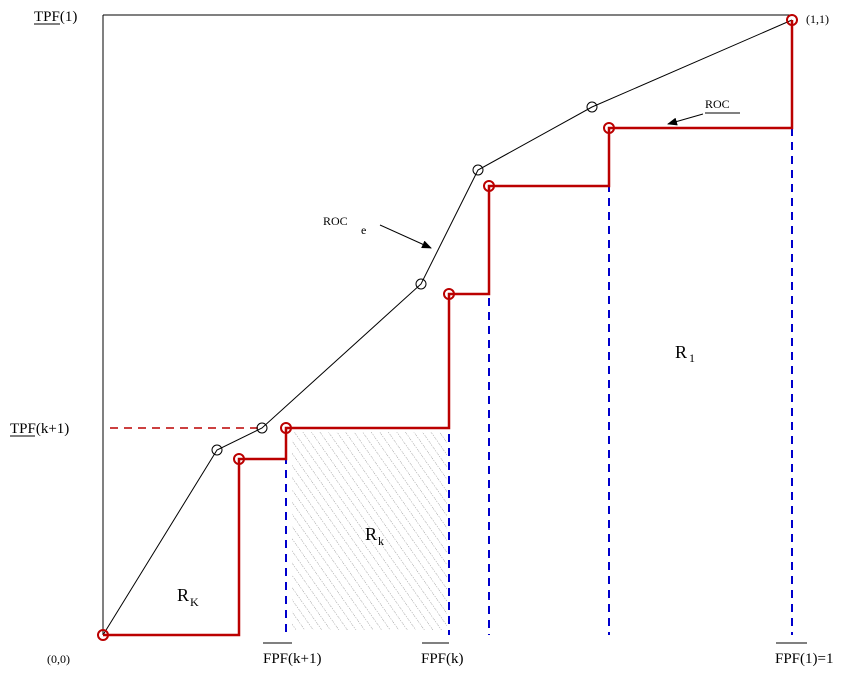 The height and width of the screenshot is (675, 852). Describe the element at coordinates (371, 534) in the screenshot. I see `region-rk-hatched-label: R` at that location.